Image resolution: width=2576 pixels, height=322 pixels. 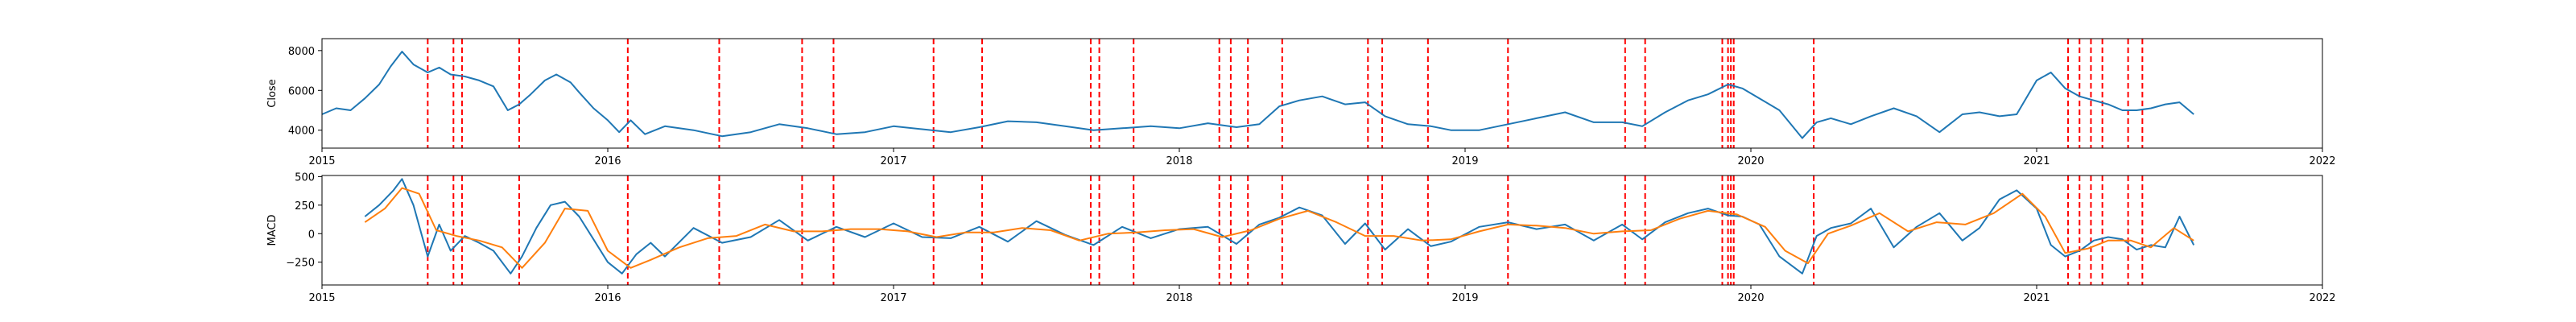 What do you see at coordinates (305, 206) in the screenshot?
I see `y-tick-label: 250` at bounding box center [305, 206].